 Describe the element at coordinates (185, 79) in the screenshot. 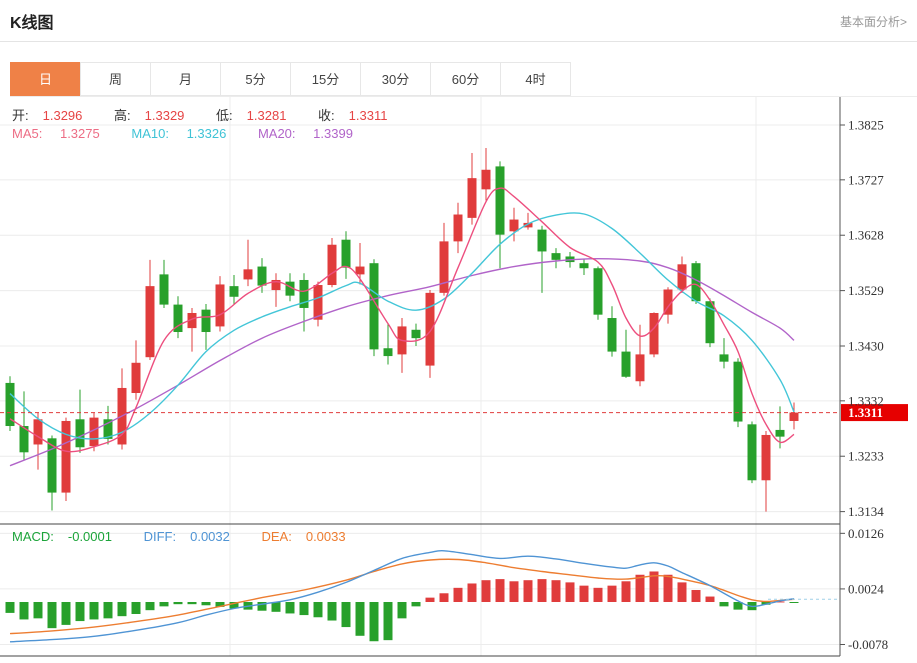

I see `tab-month: 月` at that location.